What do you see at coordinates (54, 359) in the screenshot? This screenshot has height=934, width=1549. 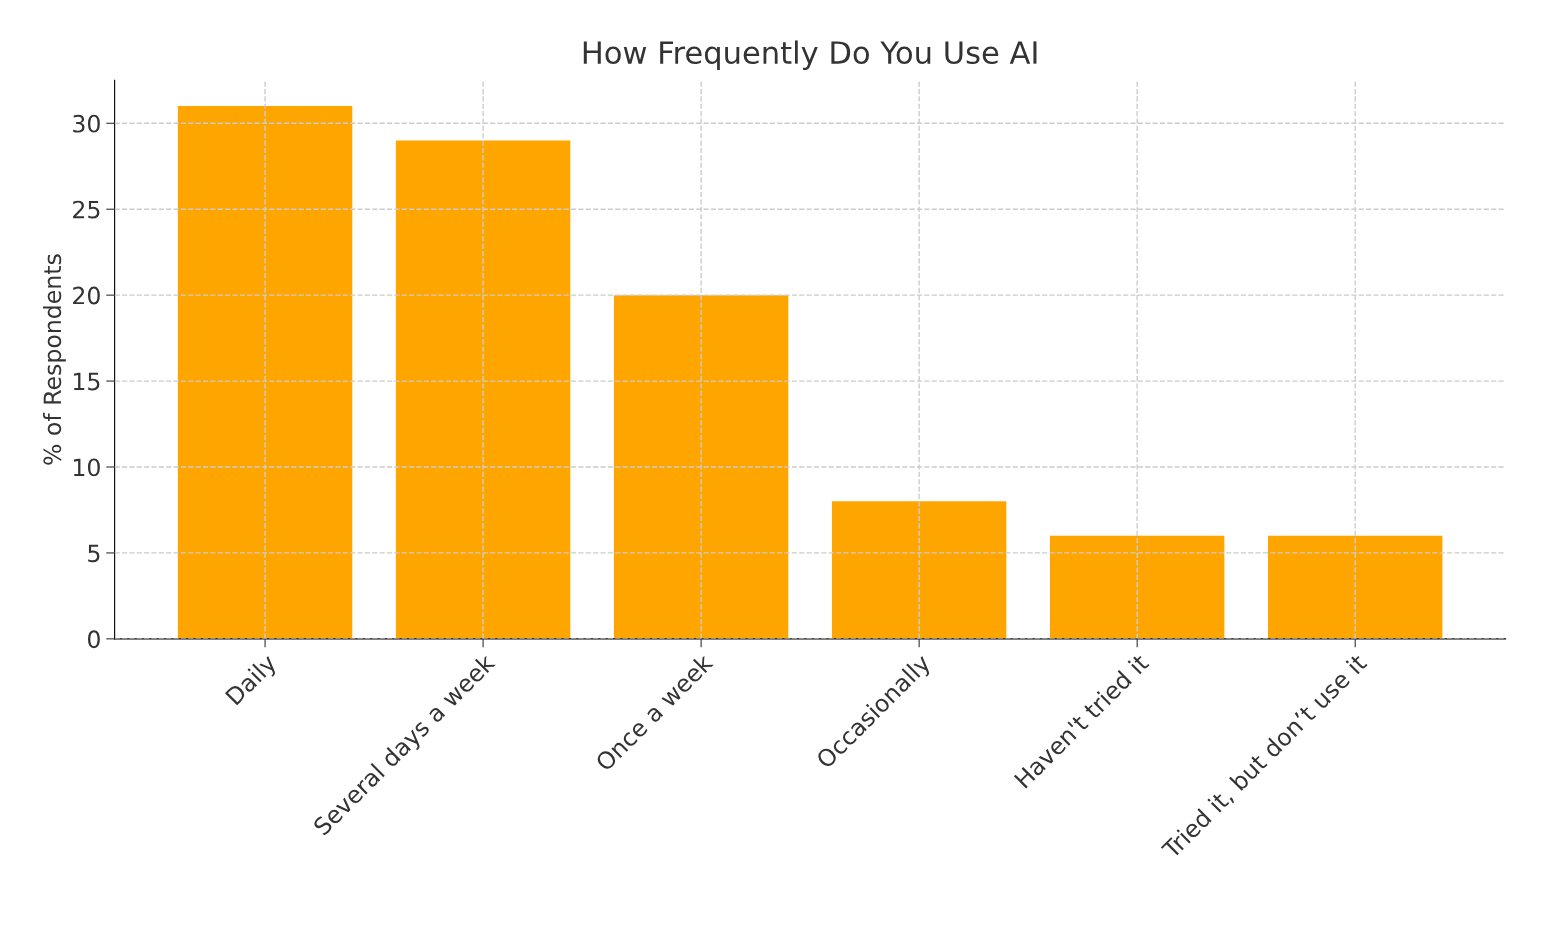 I see `y-axis-title: % of Respondents` at bounding box center [54, 359].